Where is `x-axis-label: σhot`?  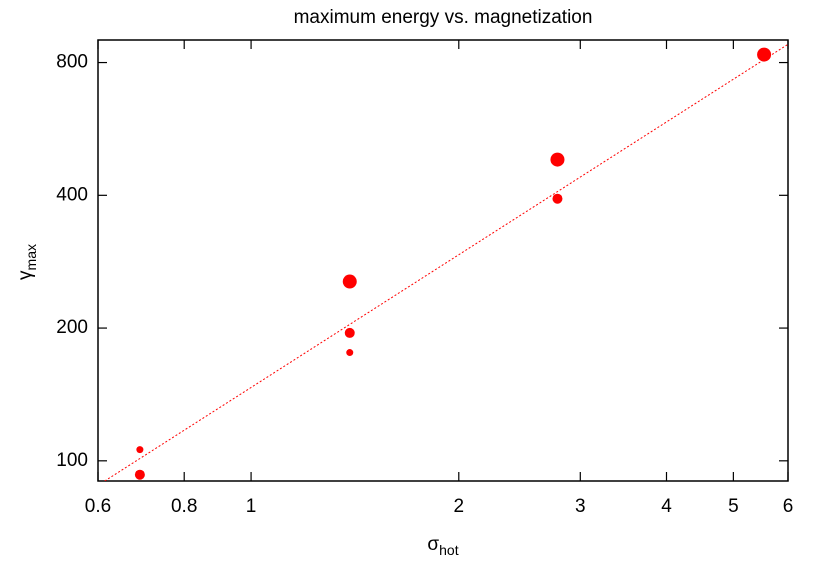 x-axis-label: σhot is located at coordinates (442, 546).